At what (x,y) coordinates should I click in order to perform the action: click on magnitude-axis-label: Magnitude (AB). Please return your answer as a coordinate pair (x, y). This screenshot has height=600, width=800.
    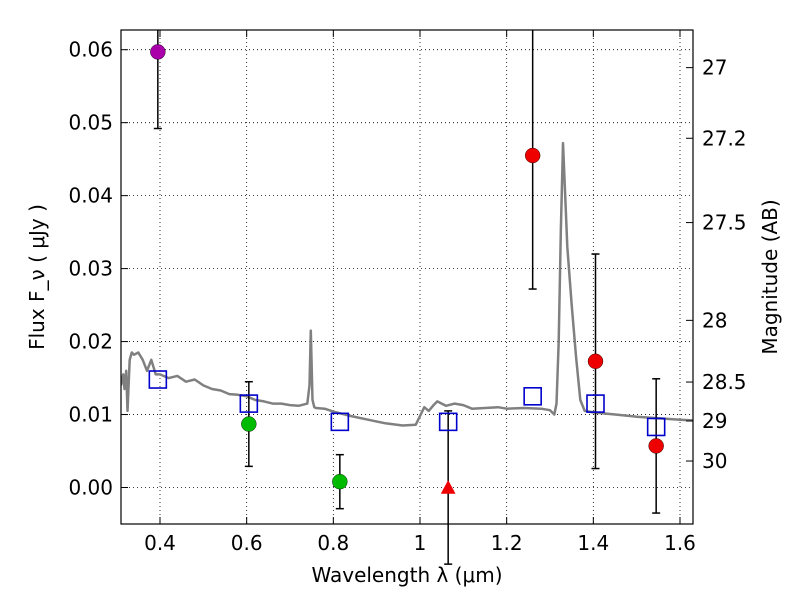
    Looking at the image, I should click on (770, 276).